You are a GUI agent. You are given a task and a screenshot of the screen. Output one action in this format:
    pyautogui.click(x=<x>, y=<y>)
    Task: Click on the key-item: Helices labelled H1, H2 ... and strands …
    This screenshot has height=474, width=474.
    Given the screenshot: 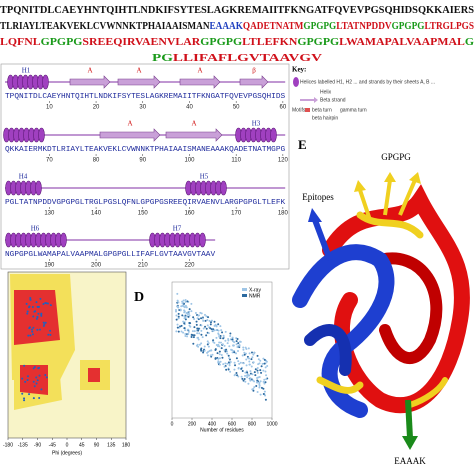 What is the action you would take?
    pyautogui.click(x=367, y=82)
    